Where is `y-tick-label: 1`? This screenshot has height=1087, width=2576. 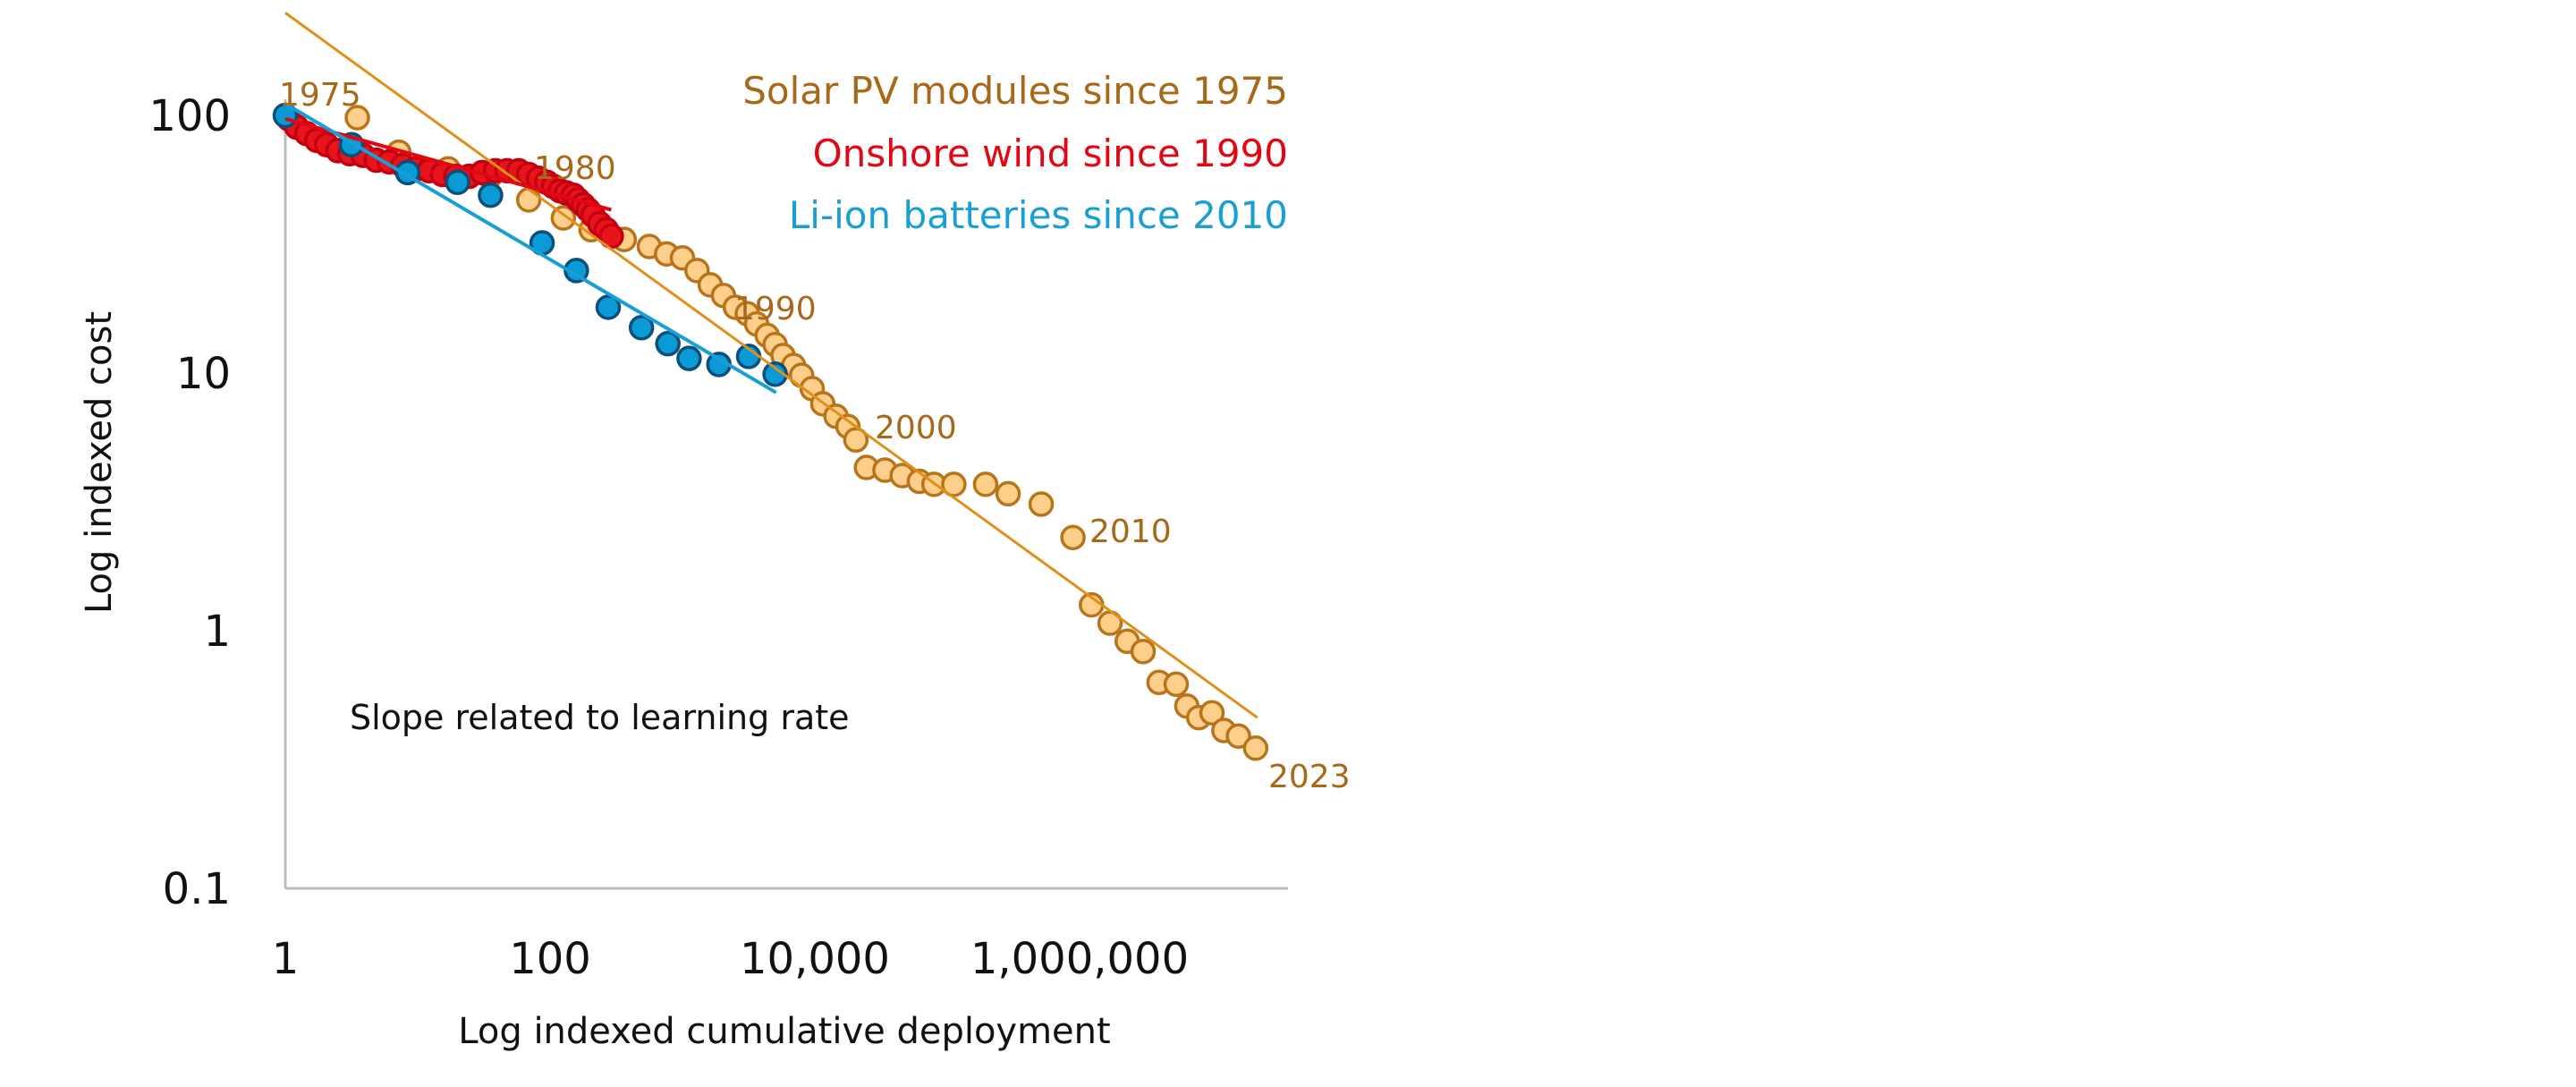
y-tick-label: 1 is located at coordinates (217, 632).